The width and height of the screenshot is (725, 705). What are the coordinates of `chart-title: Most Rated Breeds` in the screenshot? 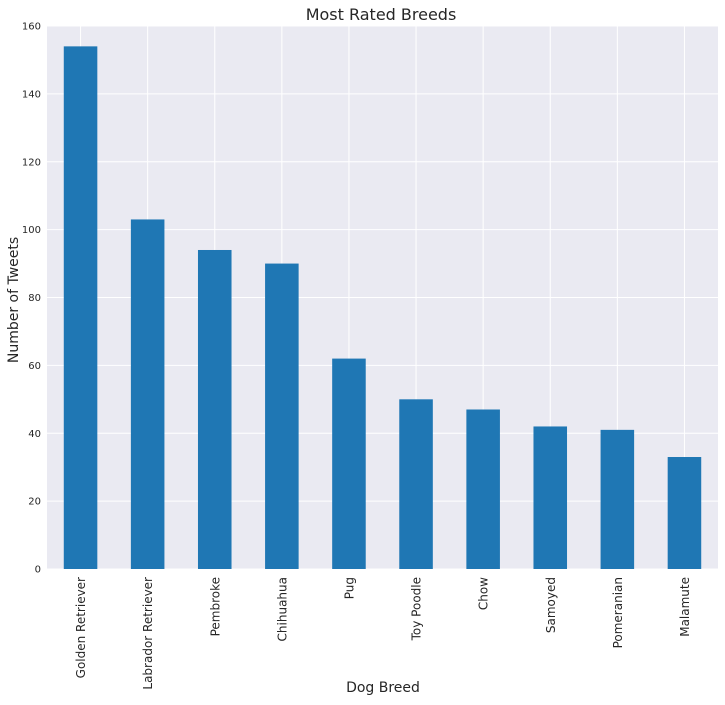 It's located at (381, 14).